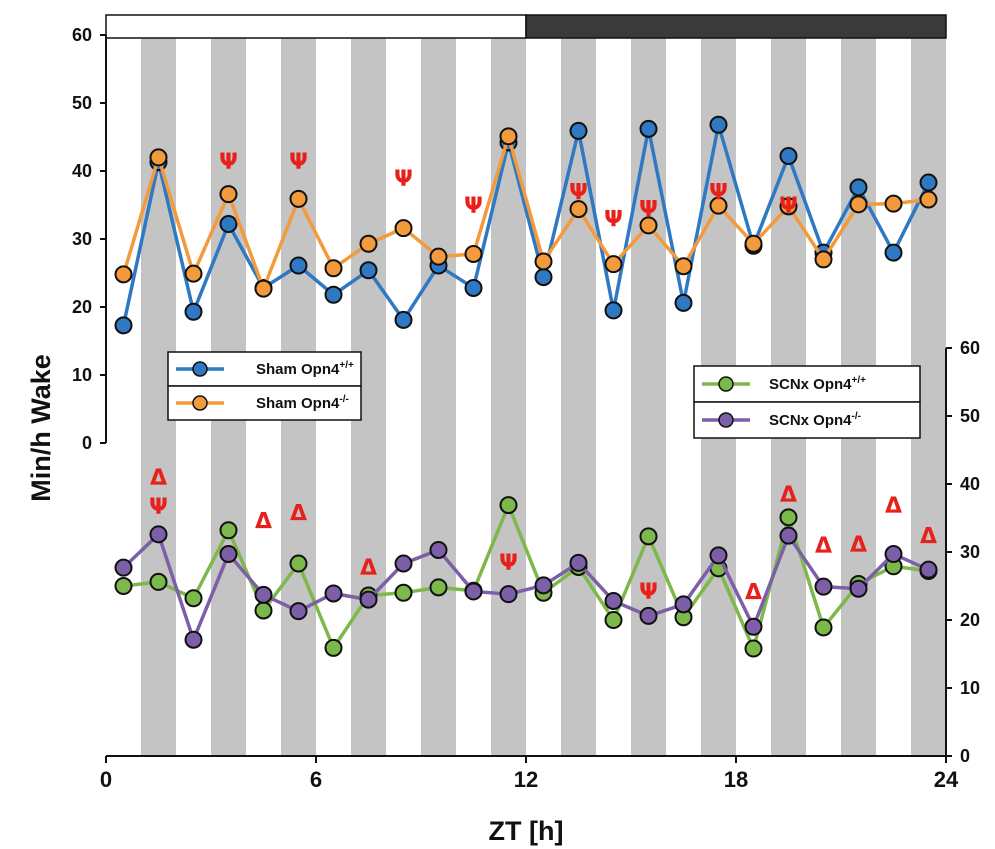 The image size is (995, 849). I want to click on top-y-tick-label: 30, so click(82, 239).